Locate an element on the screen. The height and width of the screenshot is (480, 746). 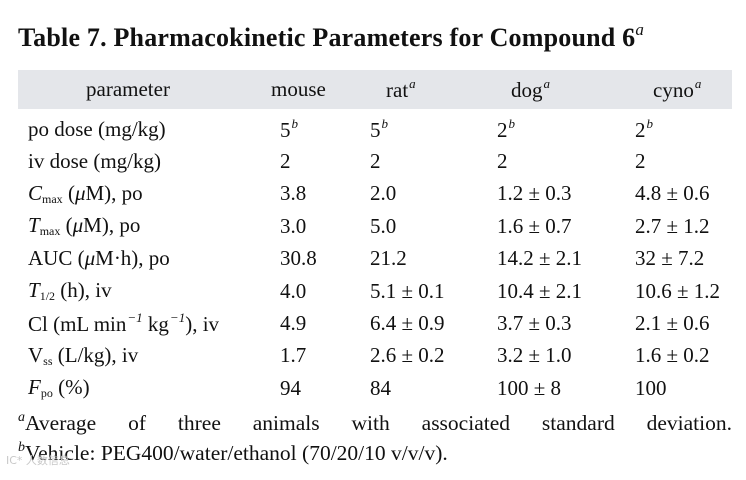
value-cell: 84 is located at coordinates (380, 387).